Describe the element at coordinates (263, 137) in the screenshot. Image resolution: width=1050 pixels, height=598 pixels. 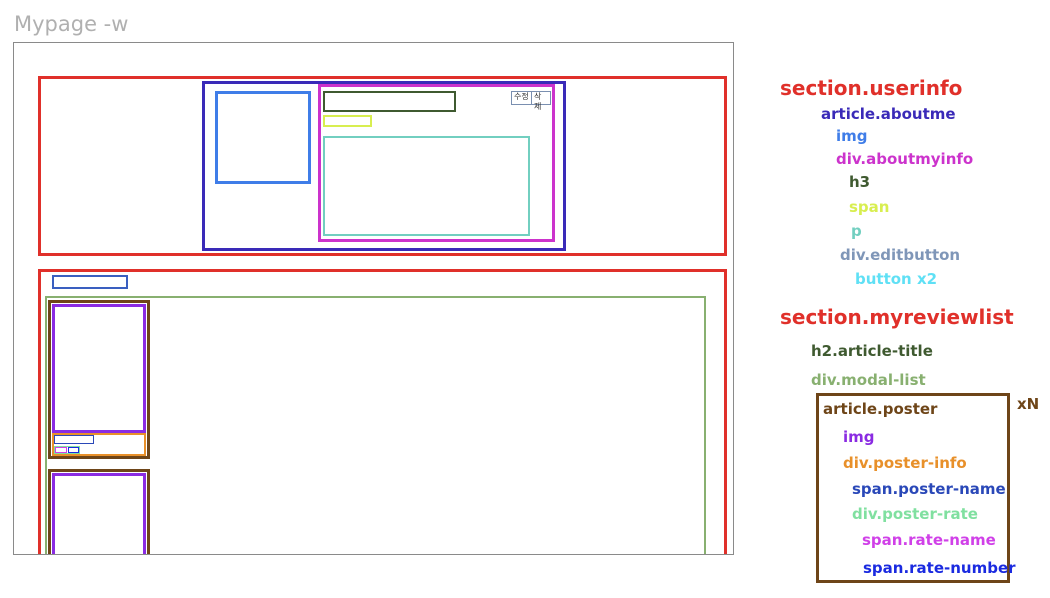
I see `profile-image-box` at that location.